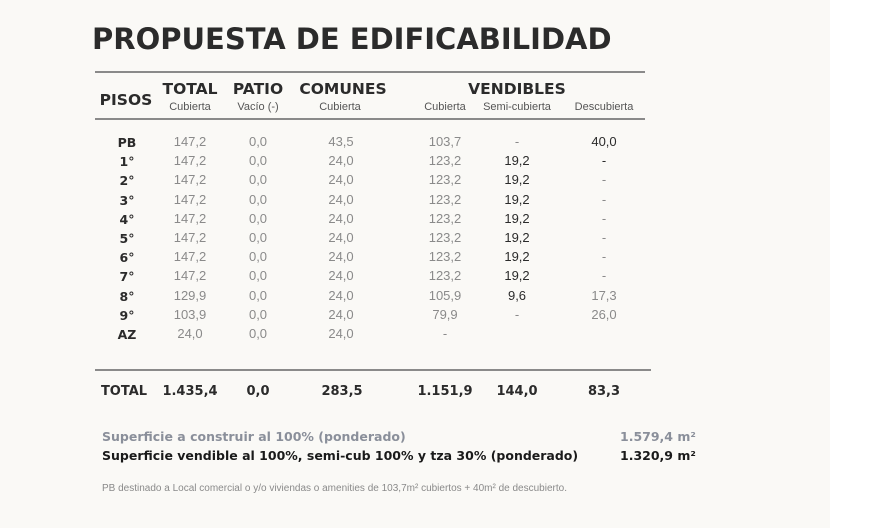  Describe the element at coordinates (445, 107) in the screenshot. I see `header-vendibles-cubierta: Cubierta` at that location.